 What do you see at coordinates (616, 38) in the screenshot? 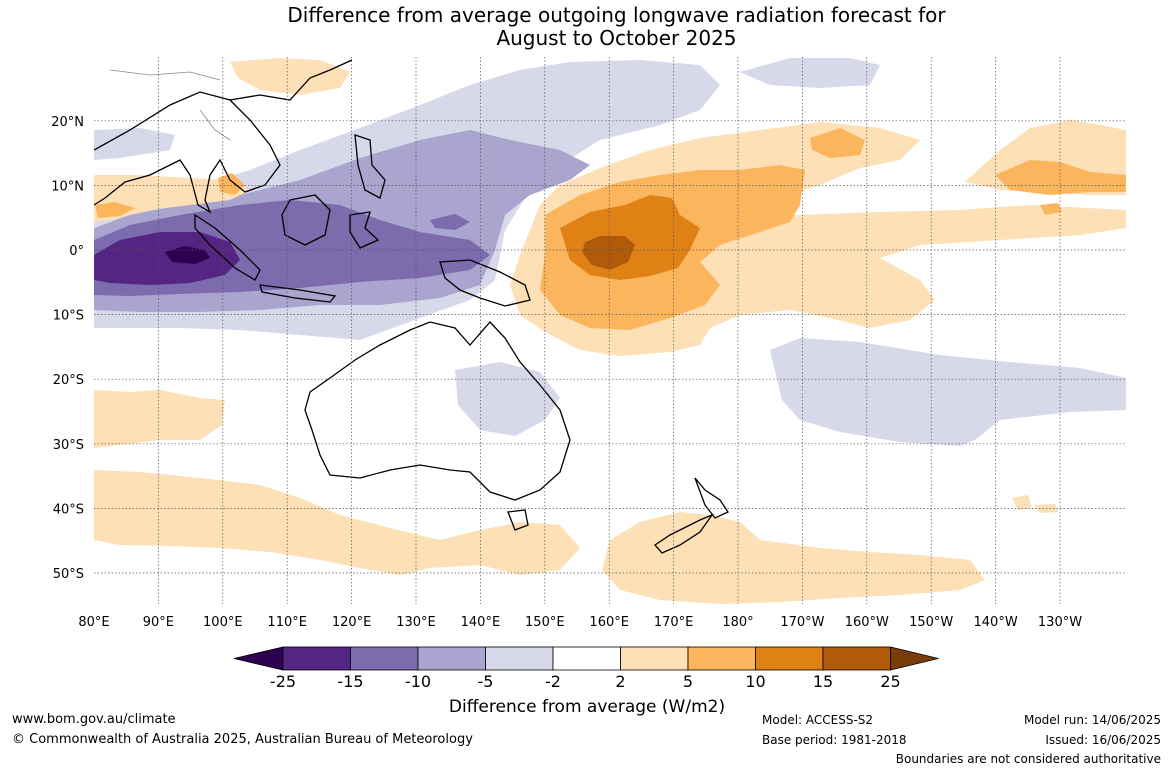
I see `title-line-2: August to October 2025` at bounding box center [616, 38].